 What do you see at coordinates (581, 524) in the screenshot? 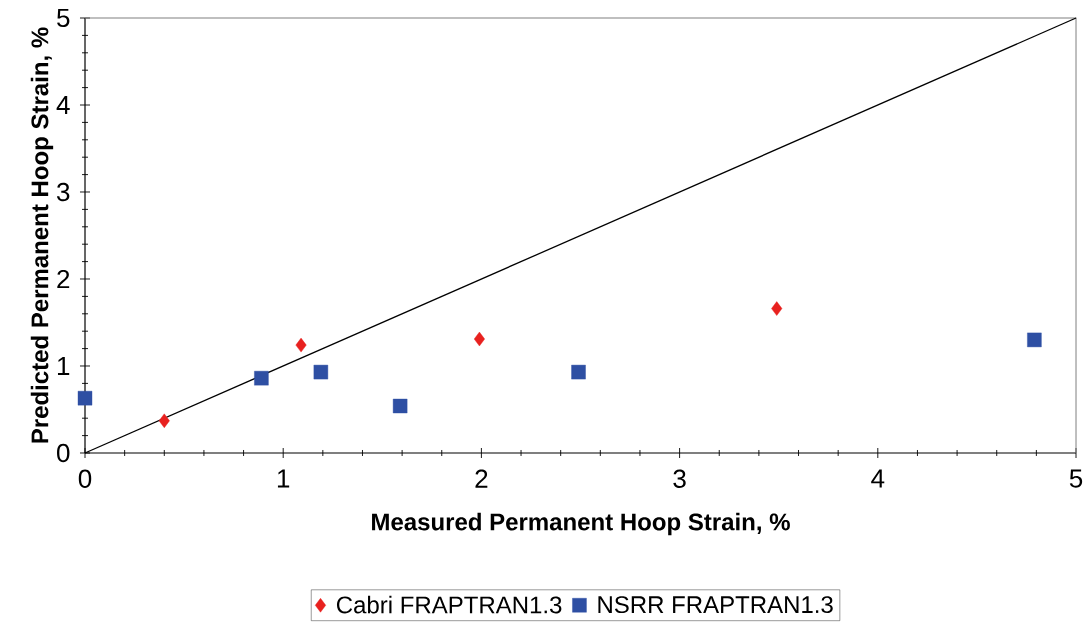
I see `x-axis-title: Measured Permanent Hoop Strain, %` at bounding box center [581, 524].